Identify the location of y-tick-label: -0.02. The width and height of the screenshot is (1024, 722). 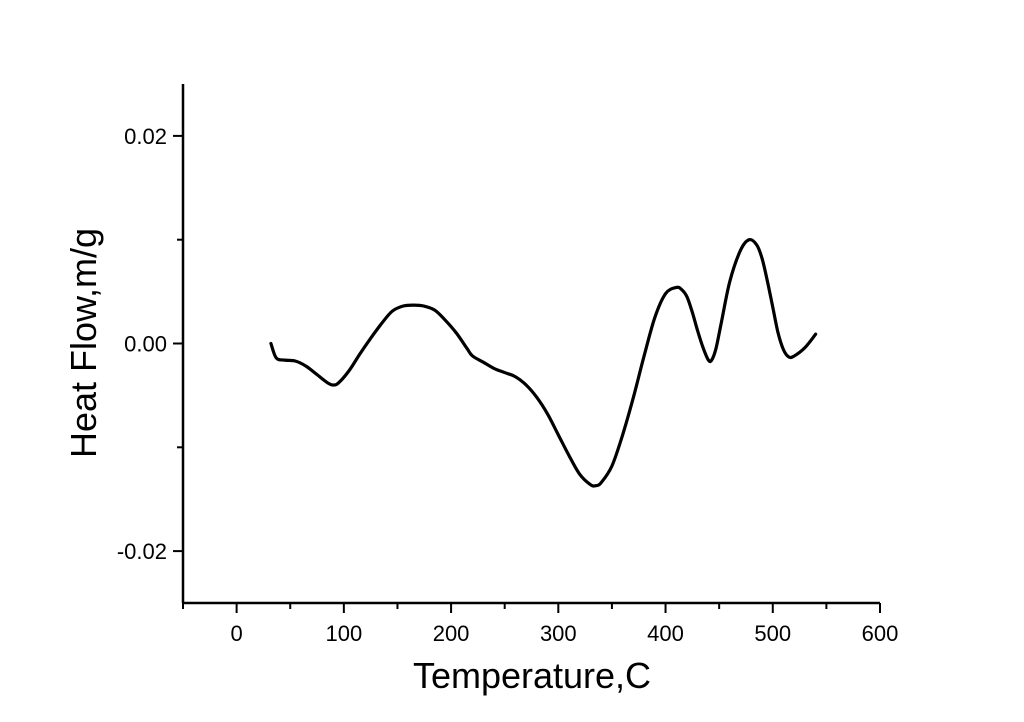
(142, 551).